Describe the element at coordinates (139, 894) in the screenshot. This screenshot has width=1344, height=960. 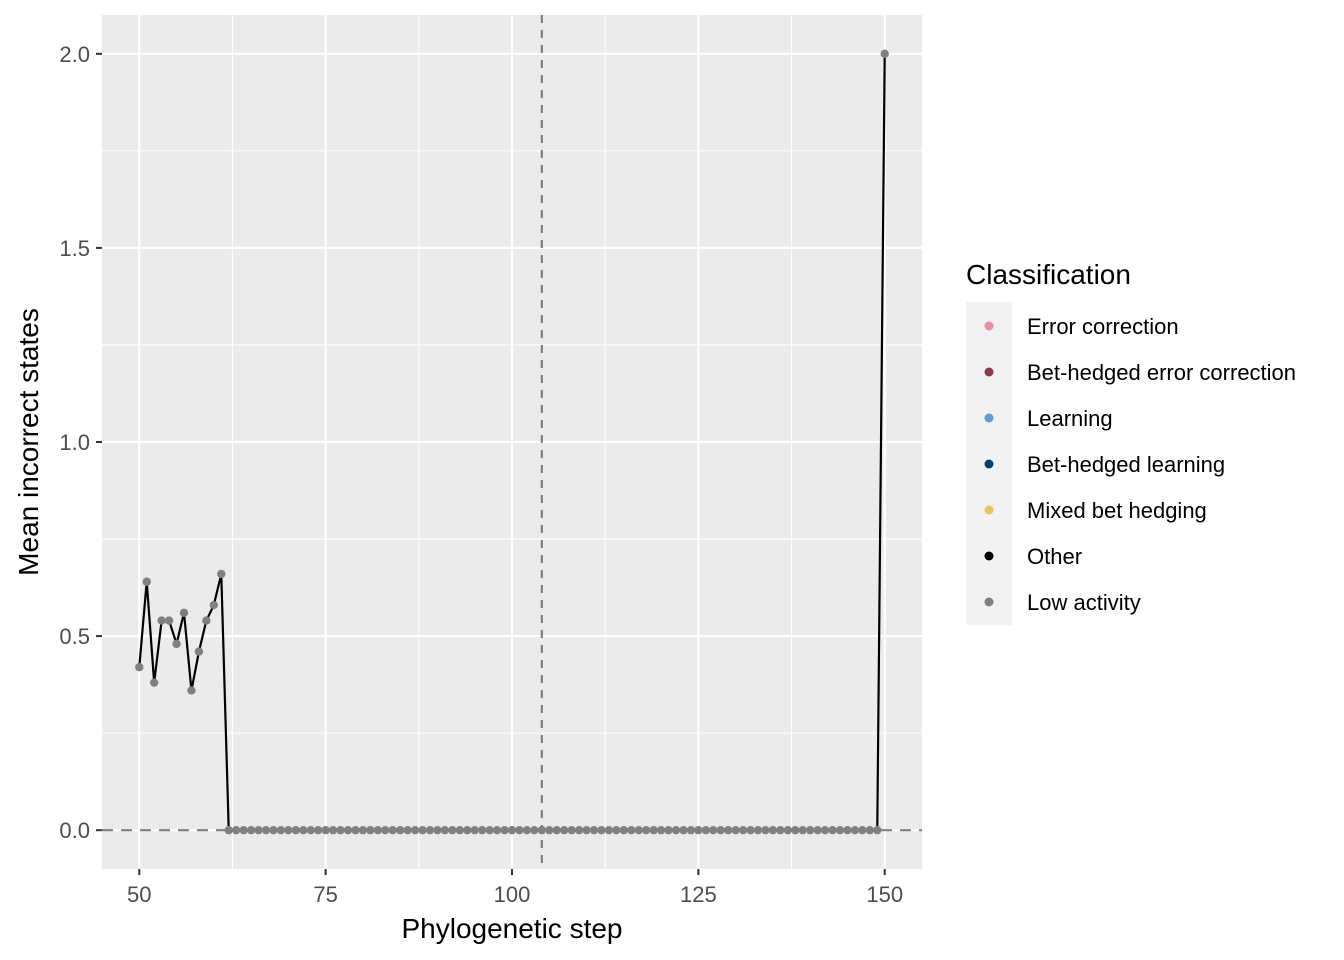
I see `x-tick-label: 50` at that location.